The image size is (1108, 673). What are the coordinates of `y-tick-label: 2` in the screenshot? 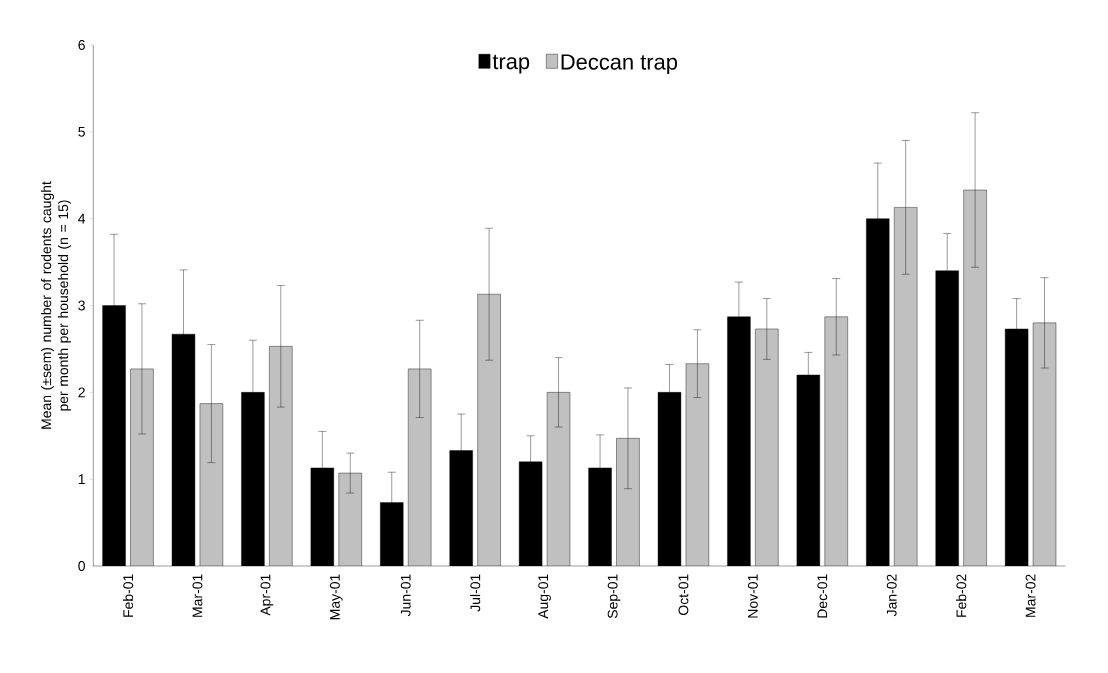 It's located at (81, 392).